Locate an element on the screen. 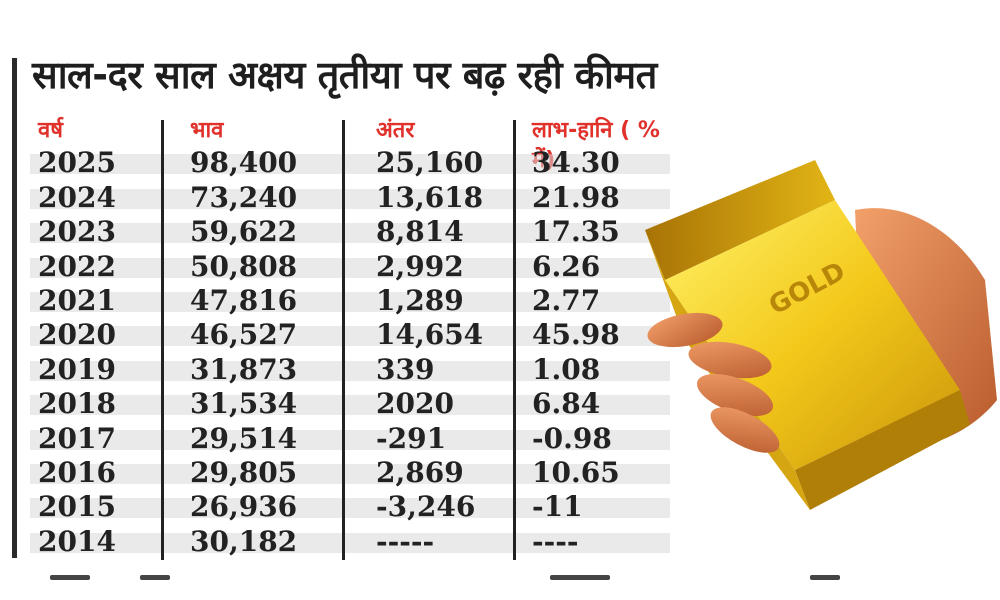 Image resolution: width=1000 pixels, height=600 pixels. page-title: साल-दर साल अक्षय तृतीया पर बढ़ रही कीमत is located at coordinates (344, 75).